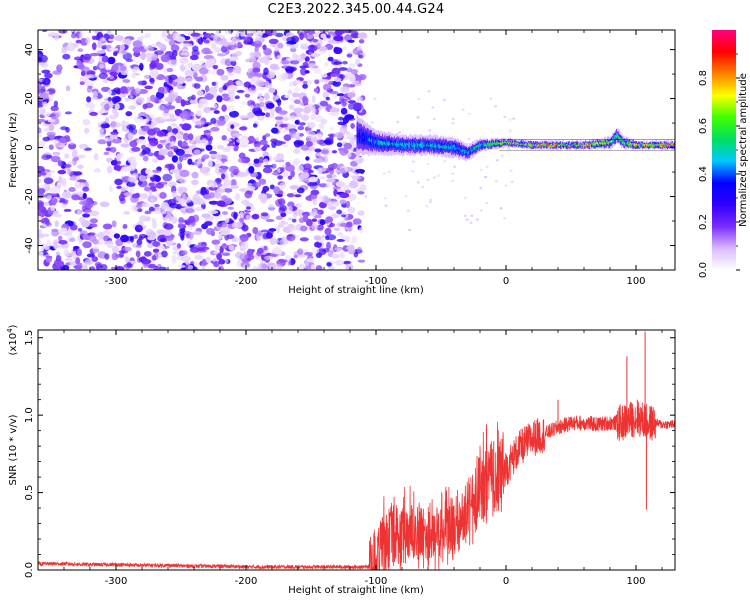 The image size is (750, 604). What do you see at coordinates (635, 581) in the screenshot?
I see `x-tick-label: 100` at bounding box center [635, 581].